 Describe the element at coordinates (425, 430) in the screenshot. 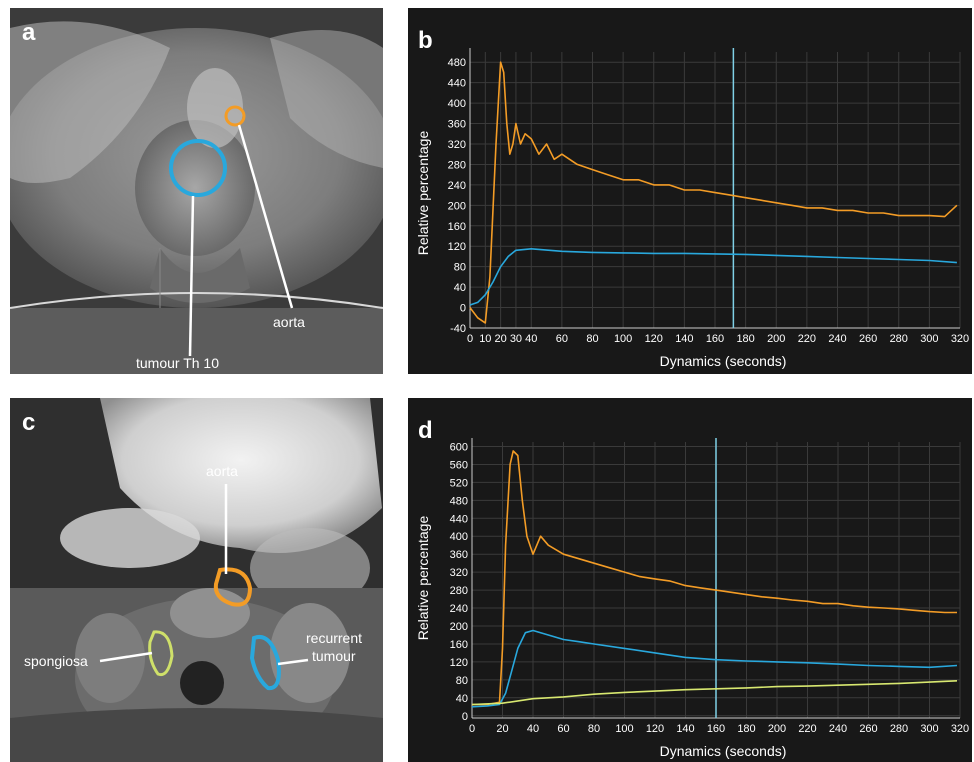

I see `panel-label-d: d` at that location.